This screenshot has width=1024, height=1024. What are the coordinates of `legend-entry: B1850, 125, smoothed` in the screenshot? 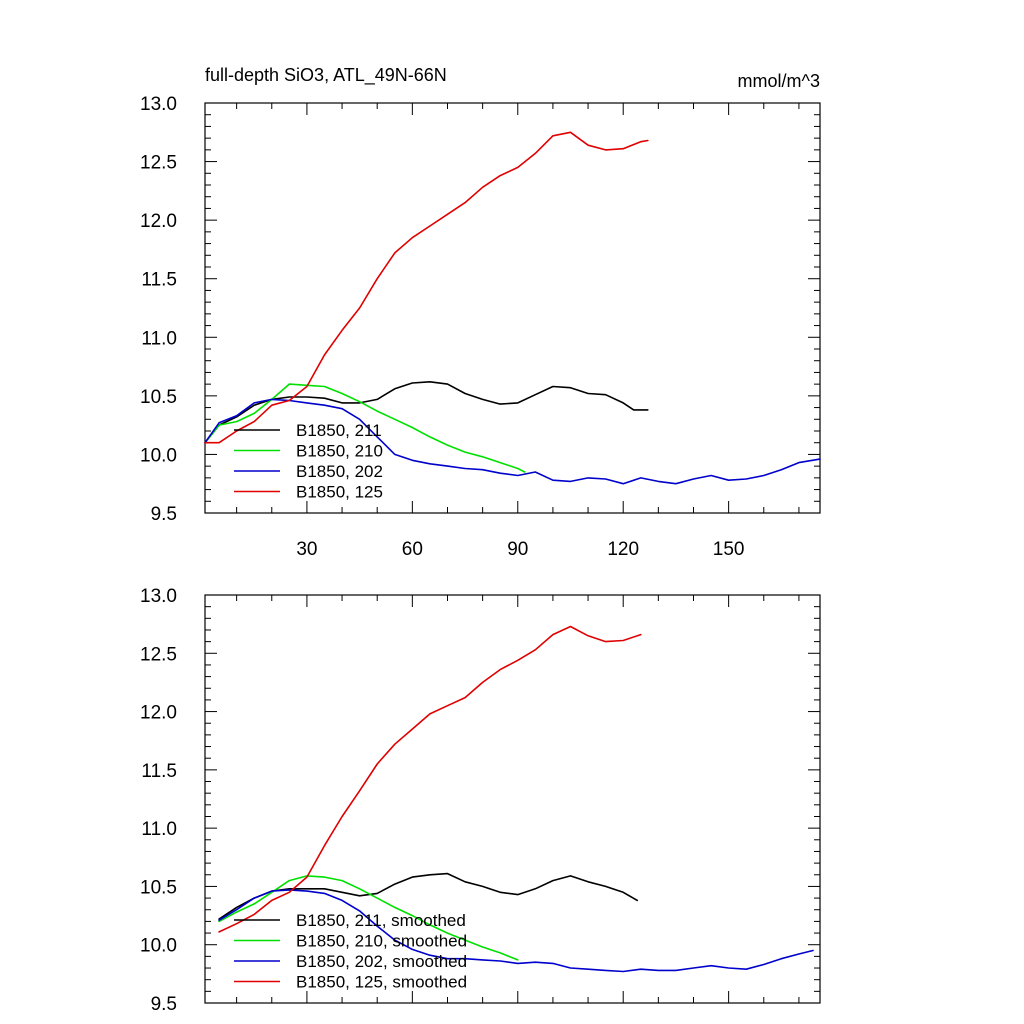 It's located at (381, 982).